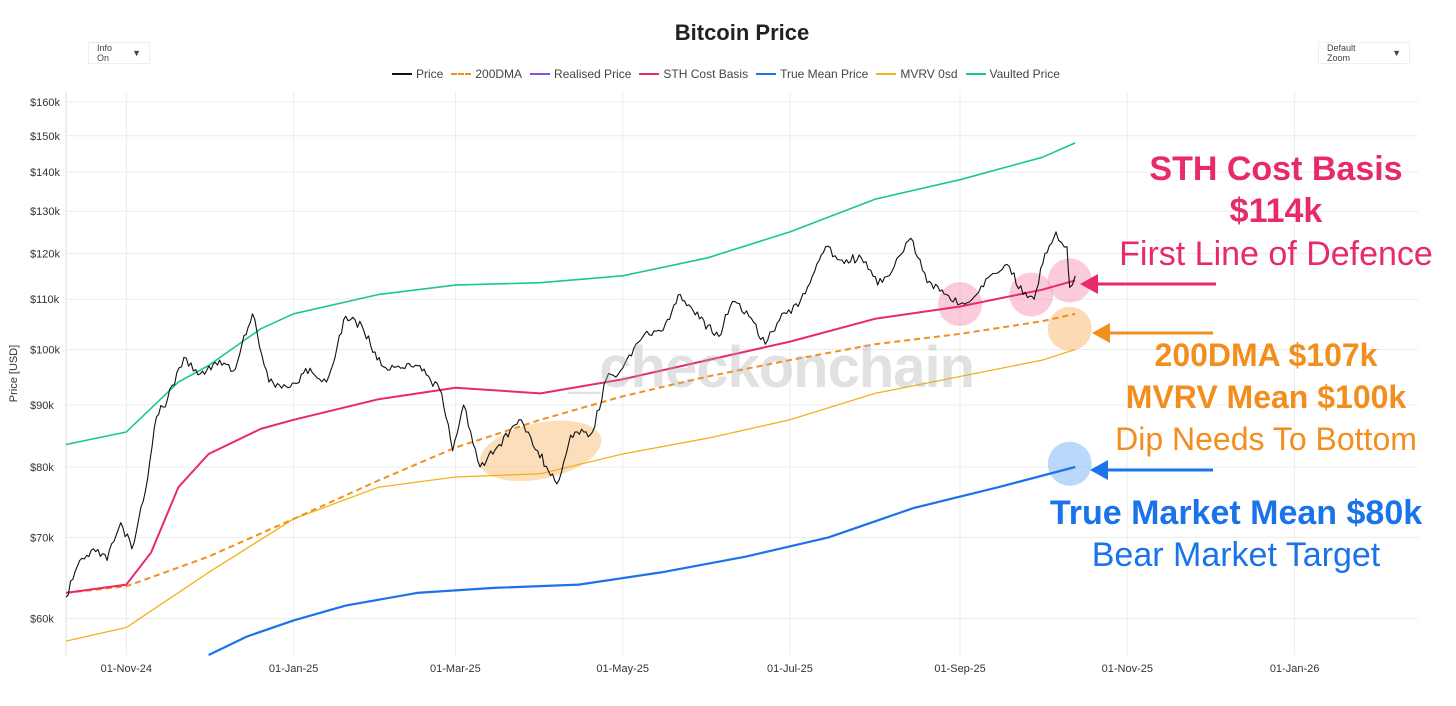 This screenshot has width=1456, height=706. Describe the element at coordinates (45, 173) in the screenshot. I see `y-tick-label: $140k` at that location.